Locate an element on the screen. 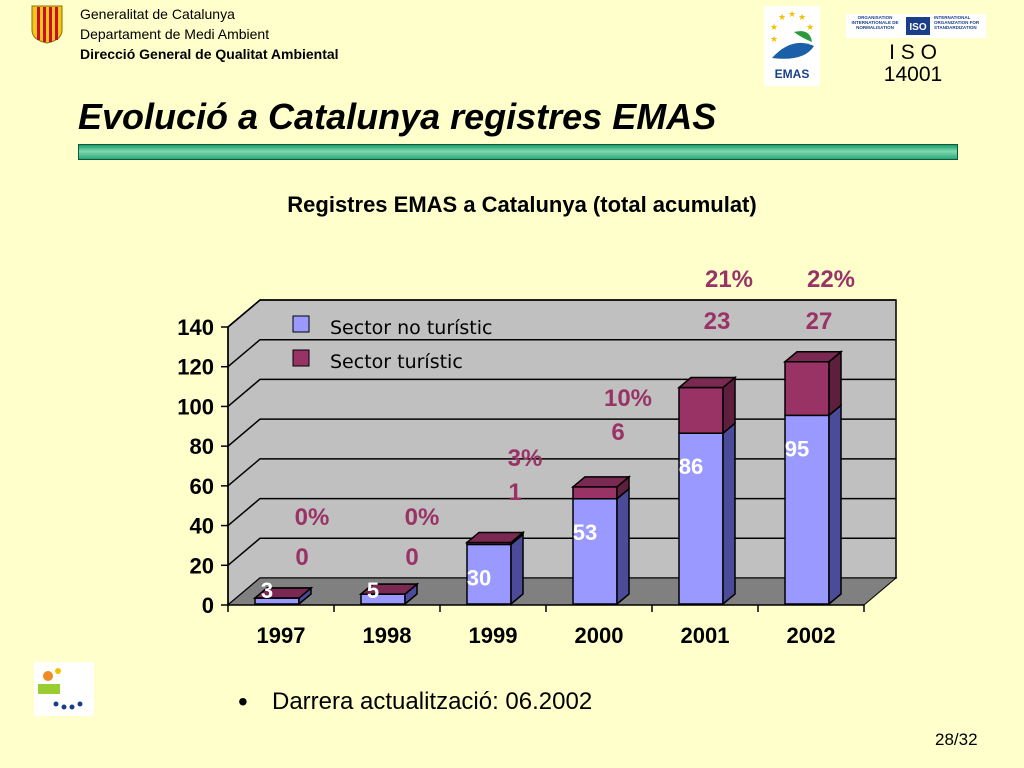  svg-text: ISO is located at coordinates (917, 27).